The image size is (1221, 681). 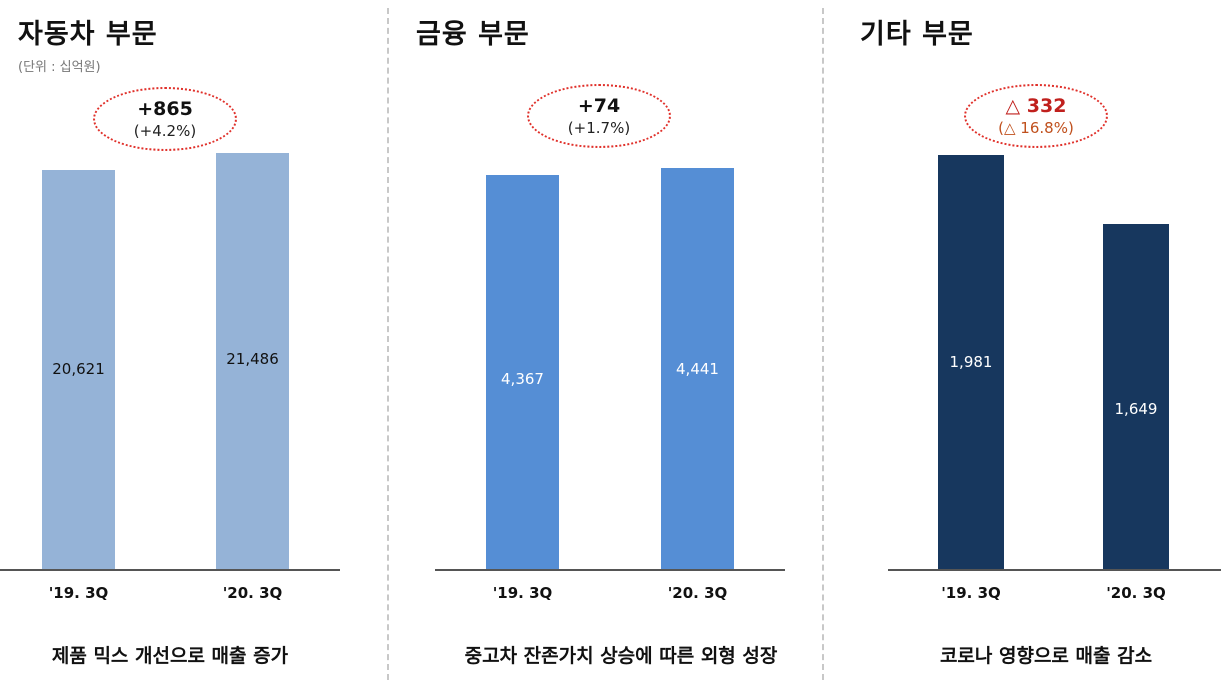 I want to click on change-percent: (△ 16.8%), so click(x=1036, y=128).